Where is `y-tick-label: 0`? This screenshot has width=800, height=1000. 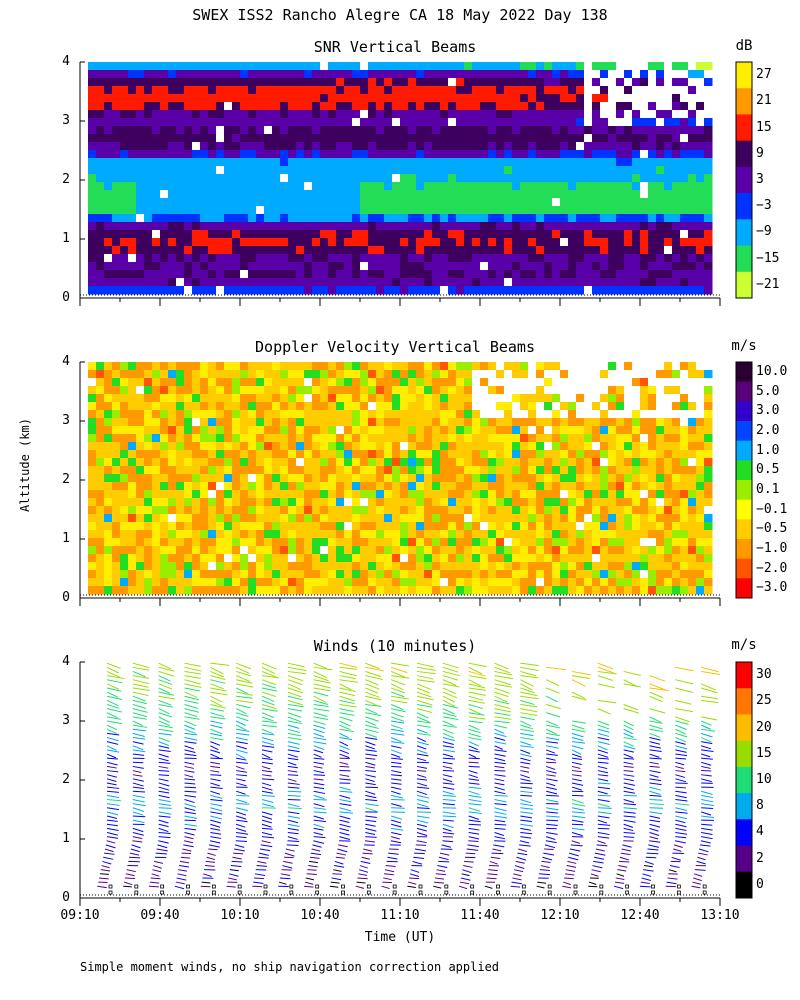 y-tick-label: 0 is located at coordinates (66, 897).